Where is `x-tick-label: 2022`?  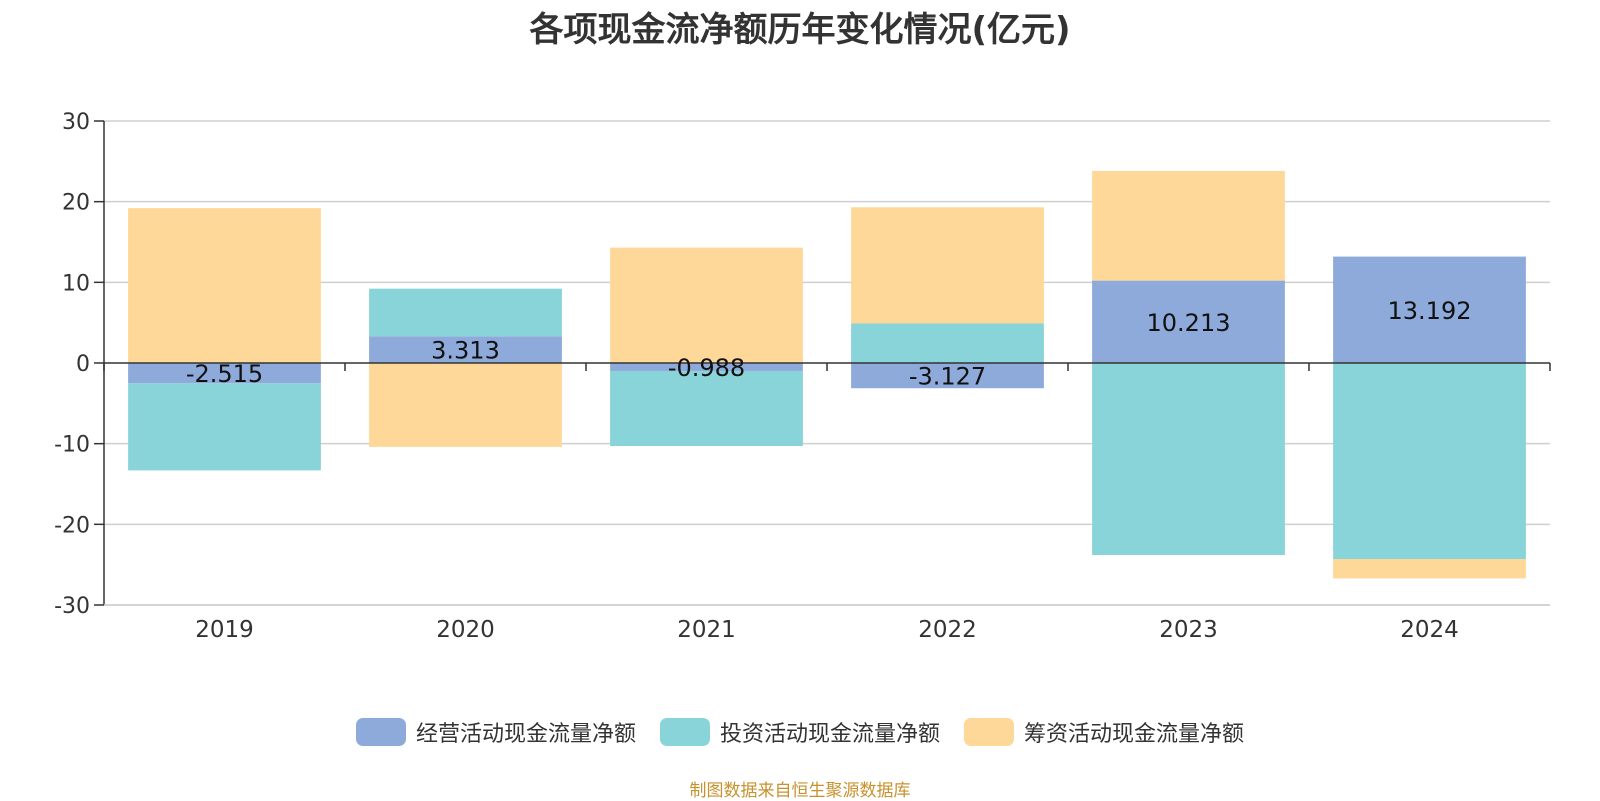
x-tick-label: 2022 is located at coordinates (947, 630).